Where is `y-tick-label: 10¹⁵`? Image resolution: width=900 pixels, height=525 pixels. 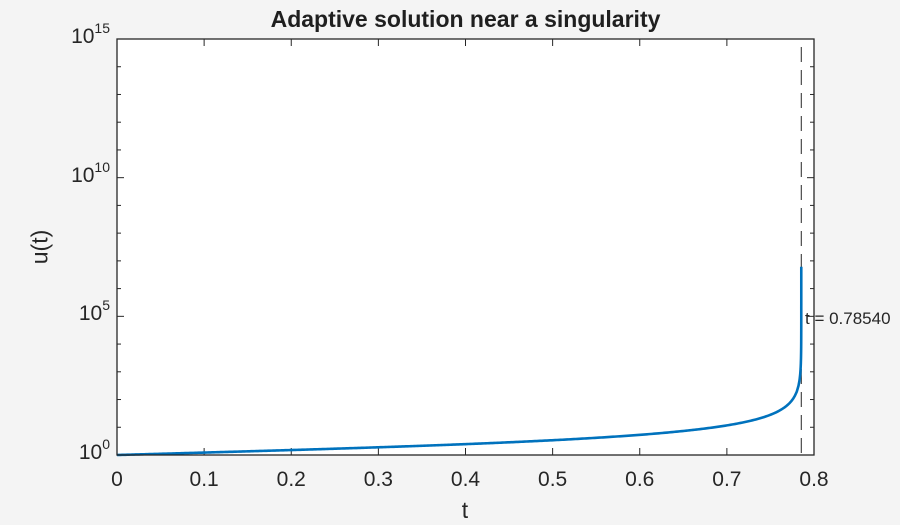 y-tick-label: 10¹⁵ is located at coordinates (90, 34).